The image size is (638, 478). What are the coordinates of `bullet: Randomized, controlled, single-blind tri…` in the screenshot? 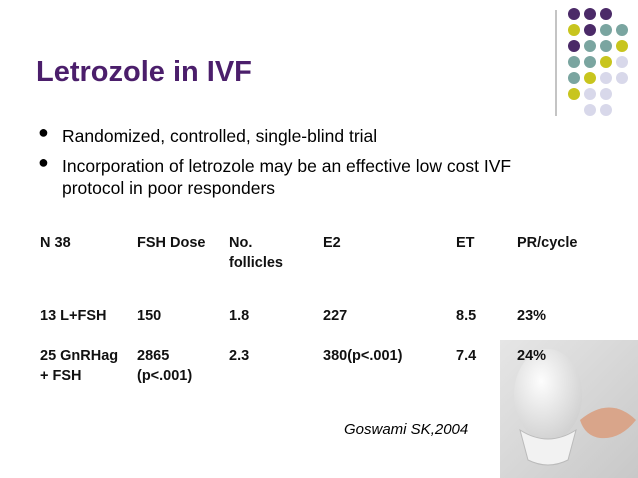 It's located at (220, 136).